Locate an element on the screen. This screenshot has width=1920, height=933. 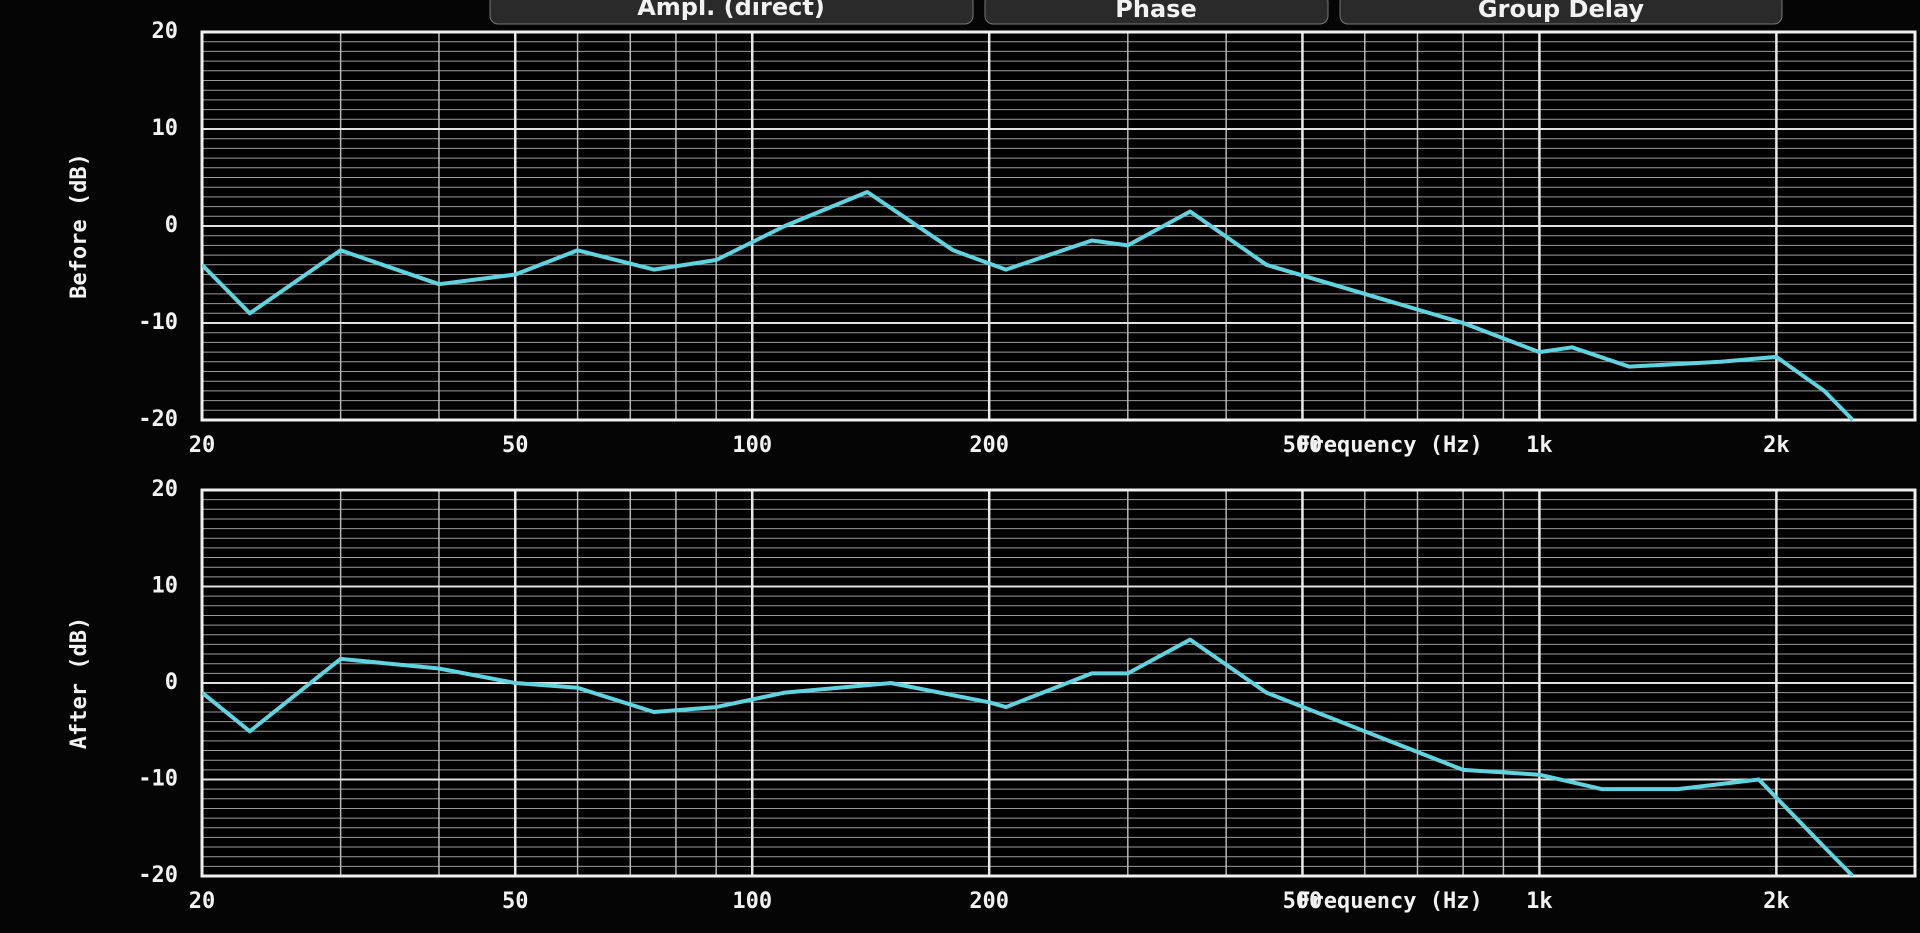
tab: Group Delay is located at coordinates (1561, 12).